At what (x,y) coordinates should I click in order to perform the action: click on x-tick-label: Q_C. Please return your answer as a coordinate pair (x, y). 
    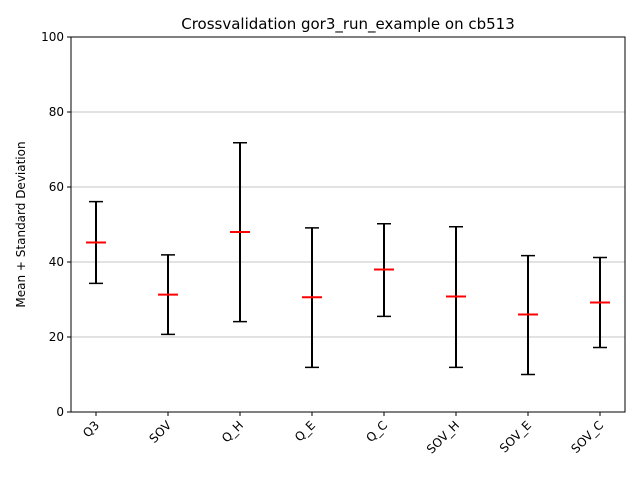
    Looking at the image, I should click on (376, 431).